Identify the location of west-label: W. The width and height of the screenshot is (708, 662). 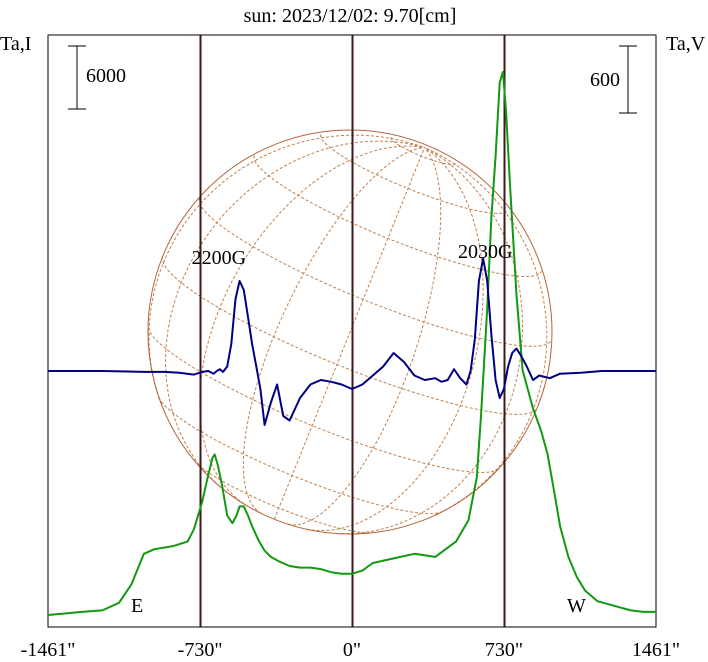
(576, 606).